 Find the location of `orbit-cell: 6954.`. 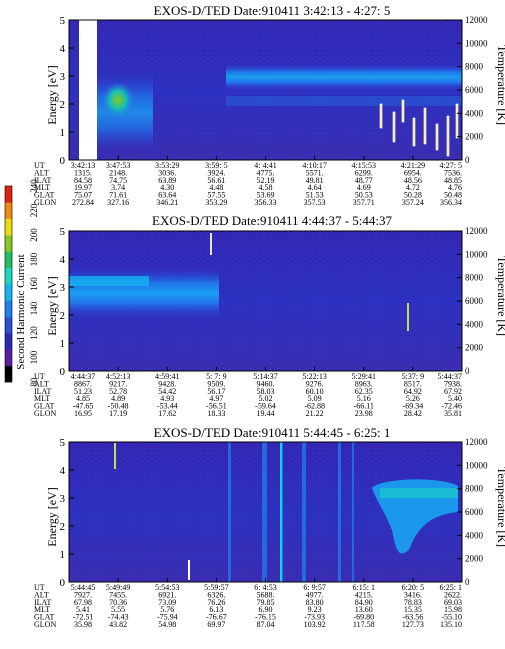

orbit-cell: 6954. is located at coordinates (413, 172).